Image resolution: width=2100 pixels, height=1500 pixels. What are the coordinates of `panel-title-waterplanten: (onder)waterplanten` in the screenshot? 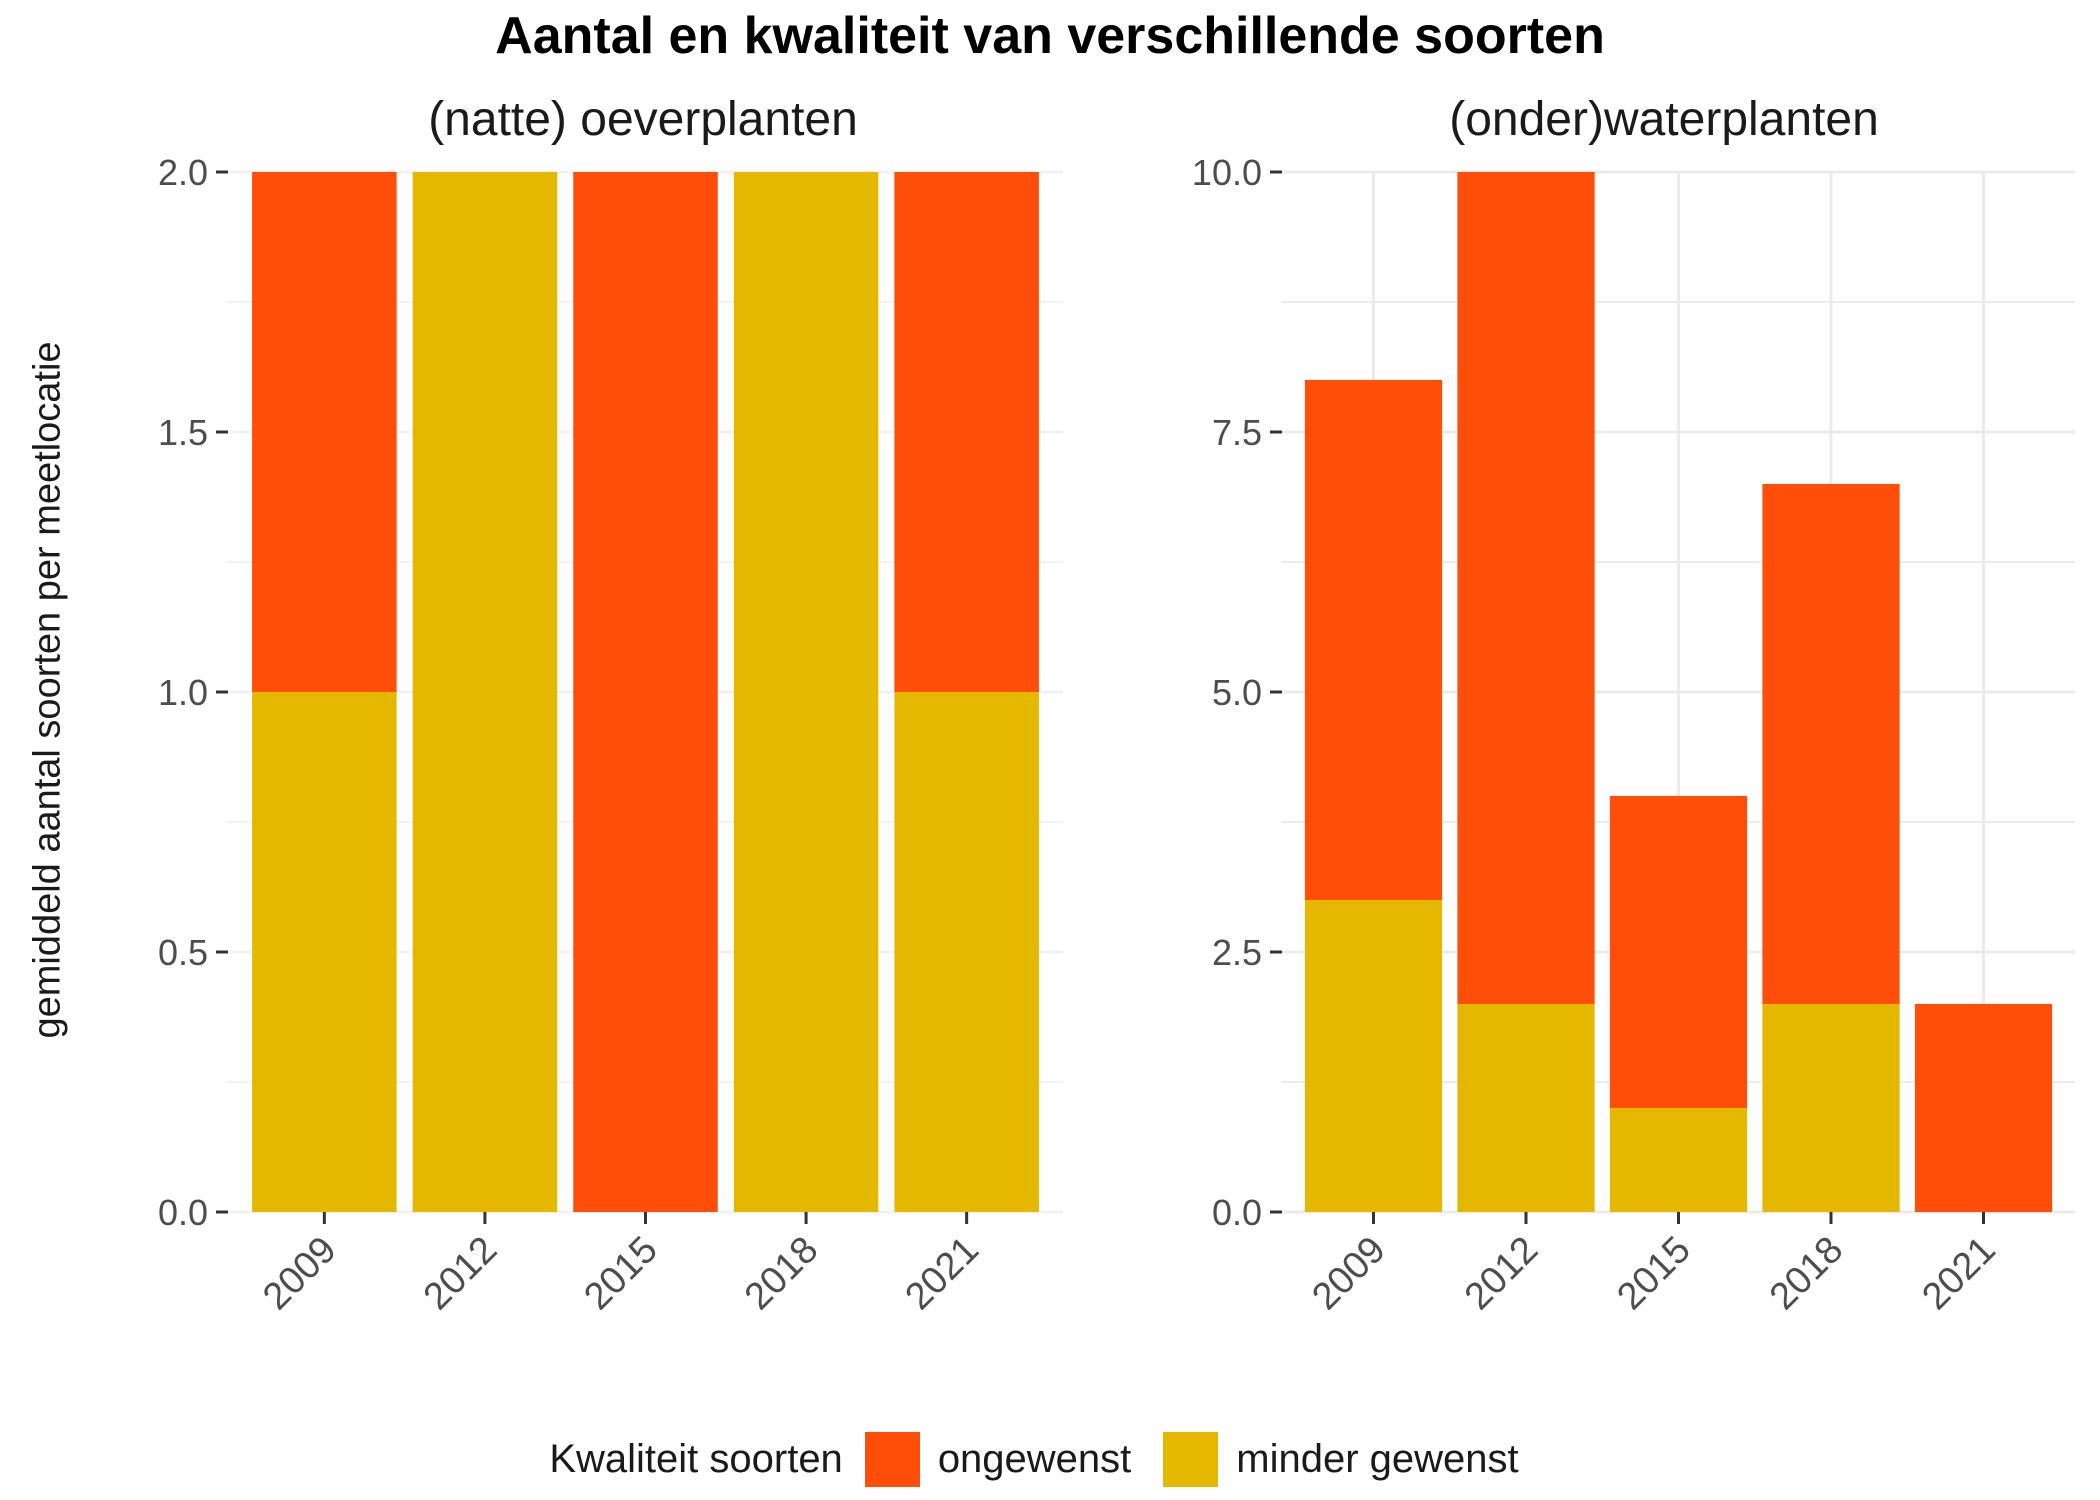 It's located at (1664, 119).